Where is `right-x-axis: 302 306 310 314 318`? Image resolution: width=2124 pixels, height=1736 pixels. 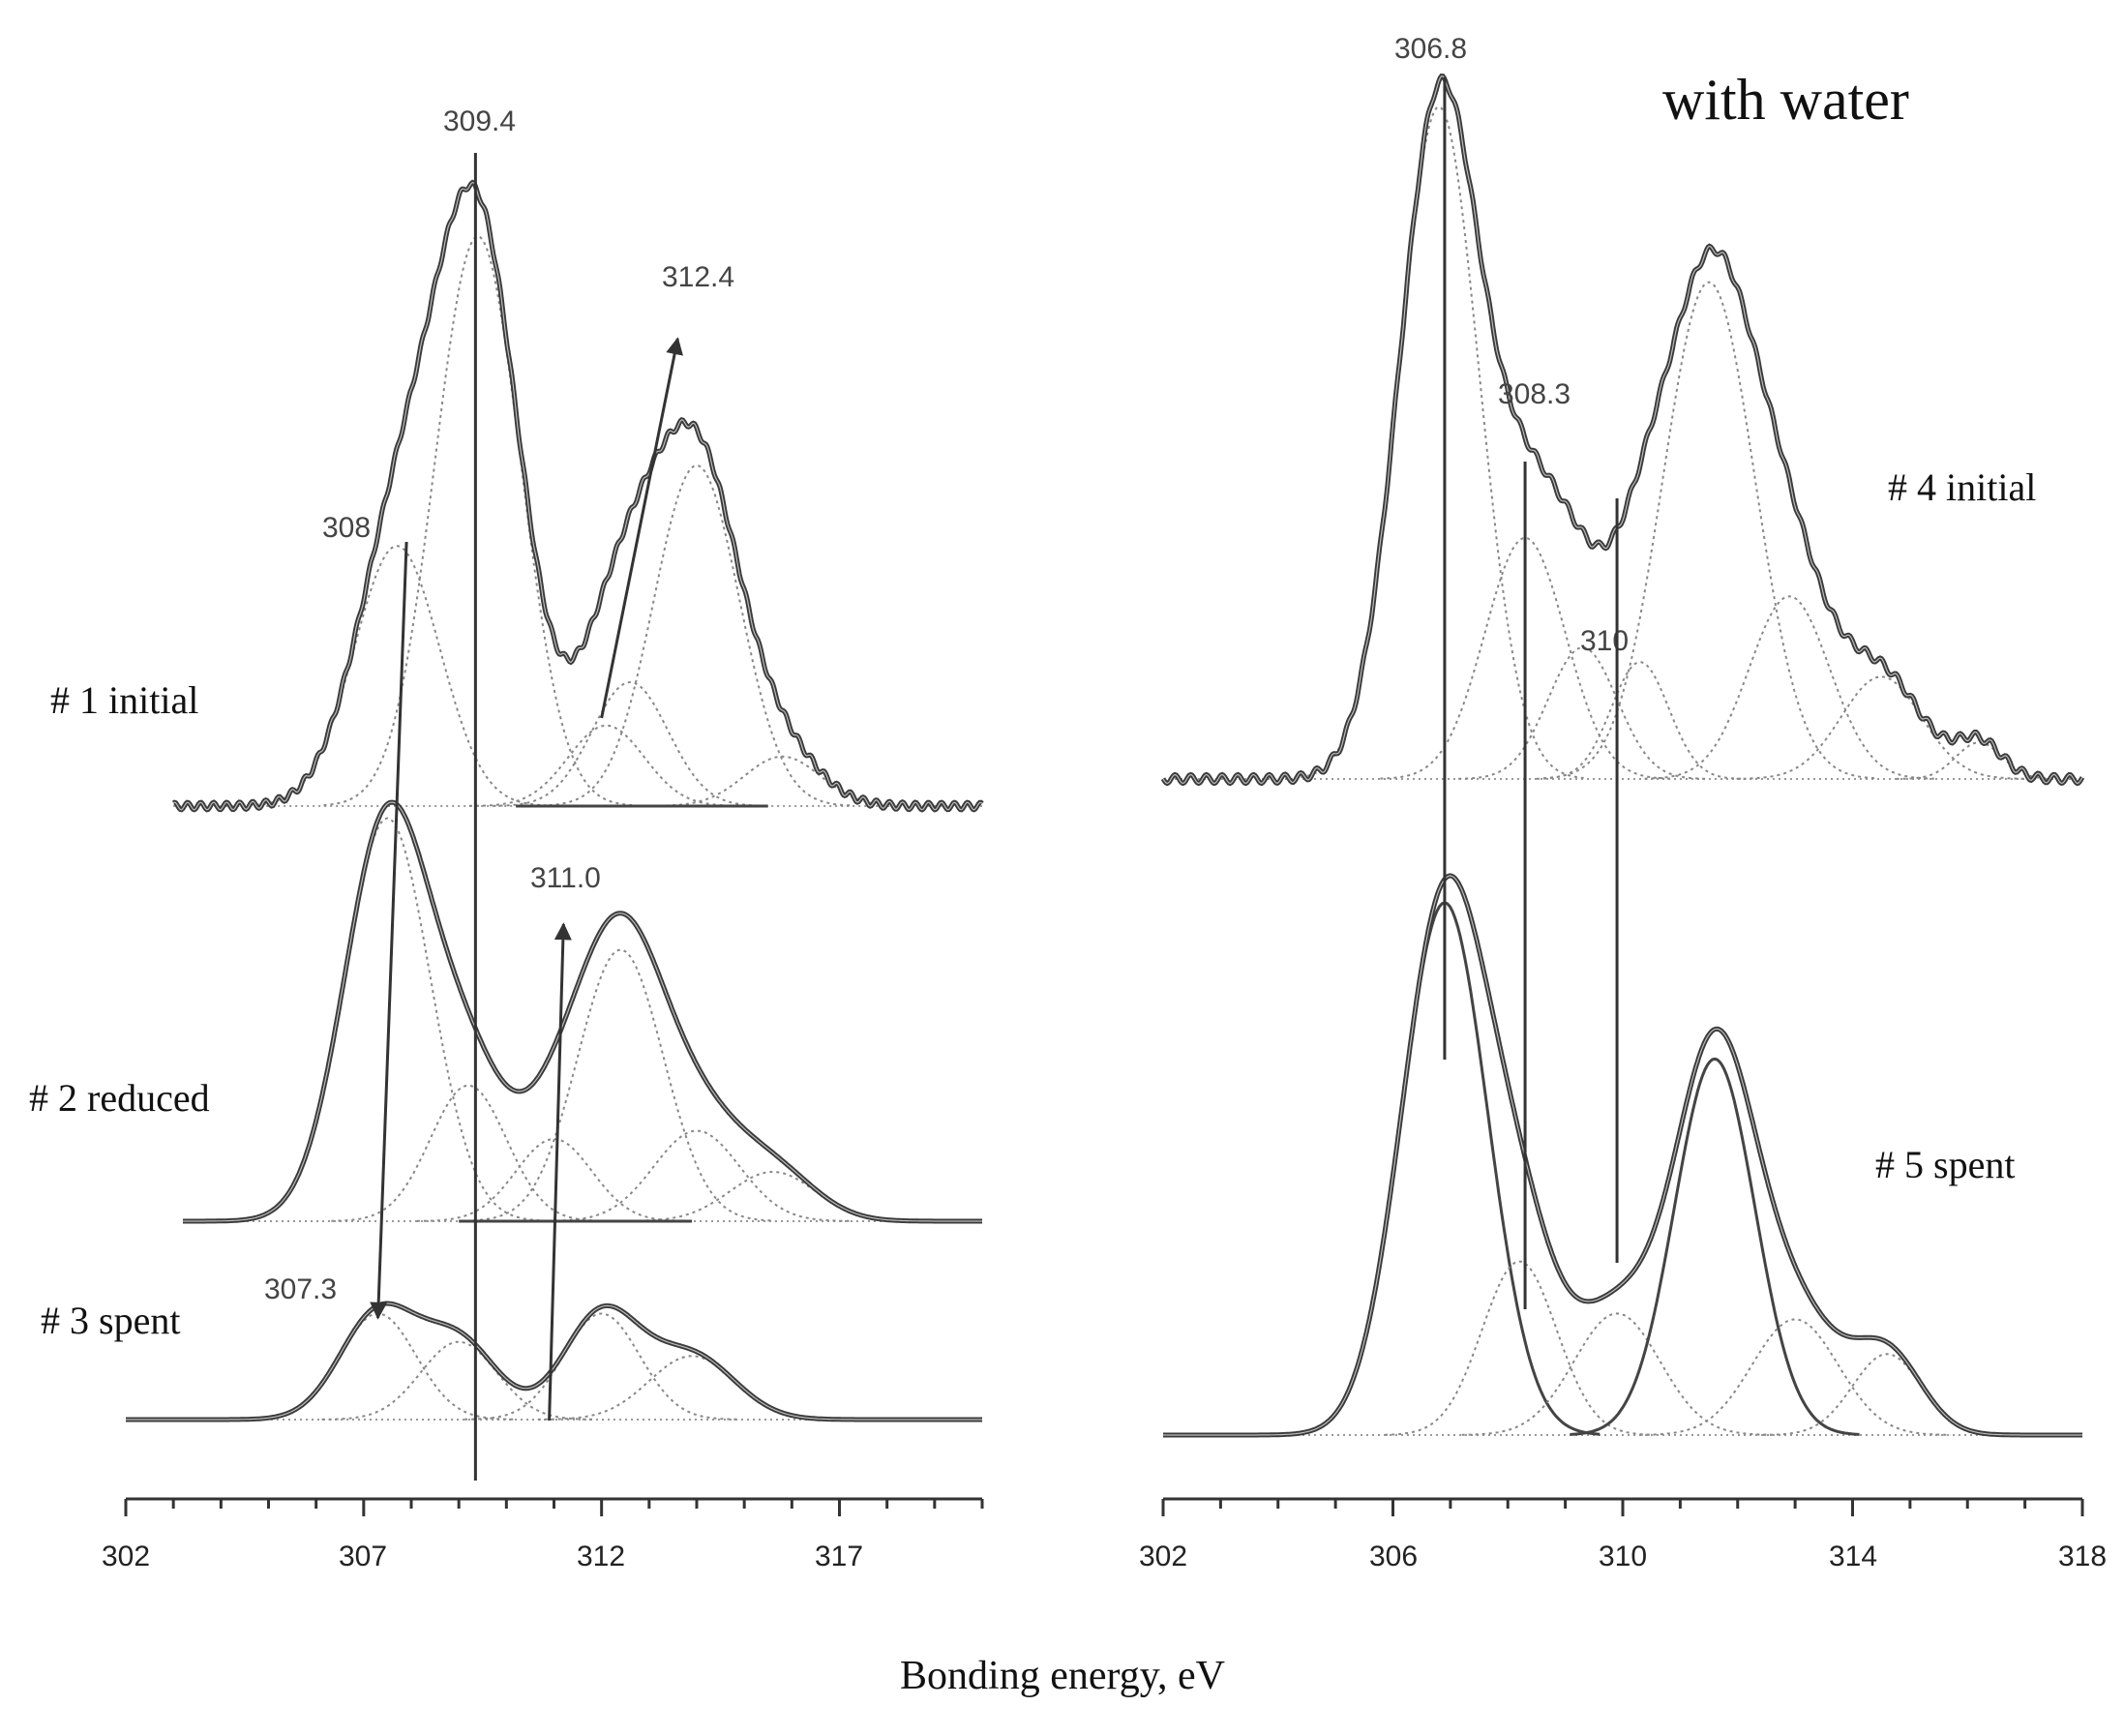 right-x-axis: 302 306 310 314 318 is located at coordinates (1623, 1534).